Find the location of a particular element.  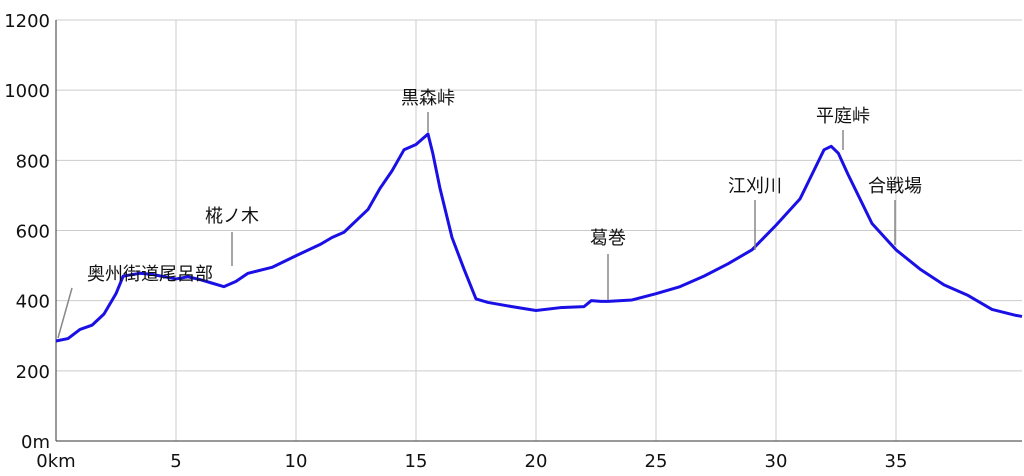

y-tick-label: 600 is located at coordinates (33, 232).